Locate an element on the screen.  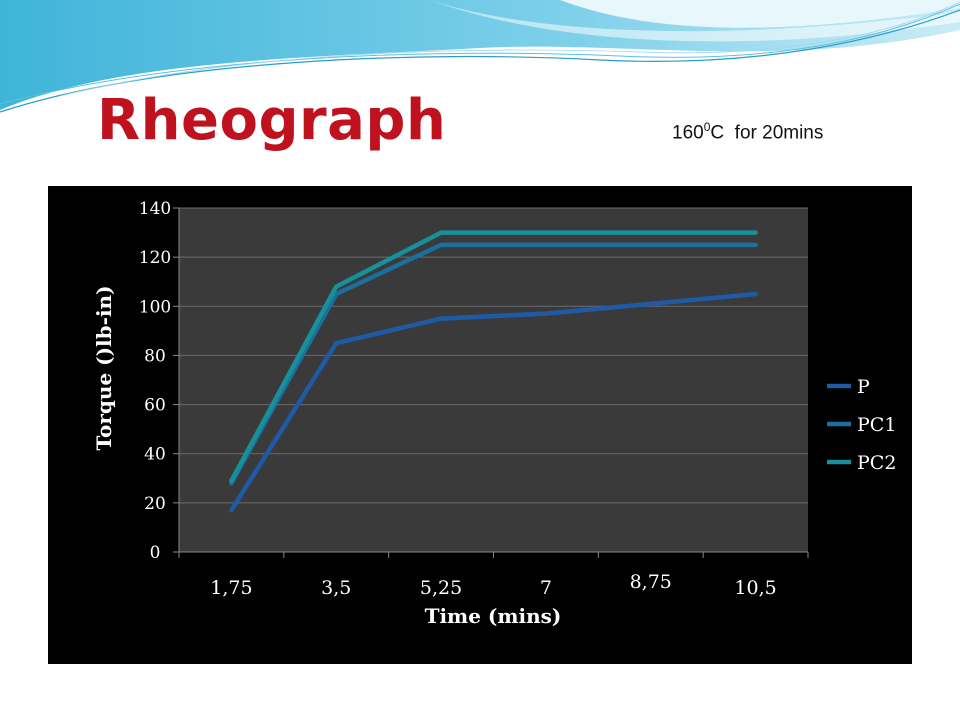
x-tick-label: 10,5 is located at coordinates (755, 588).